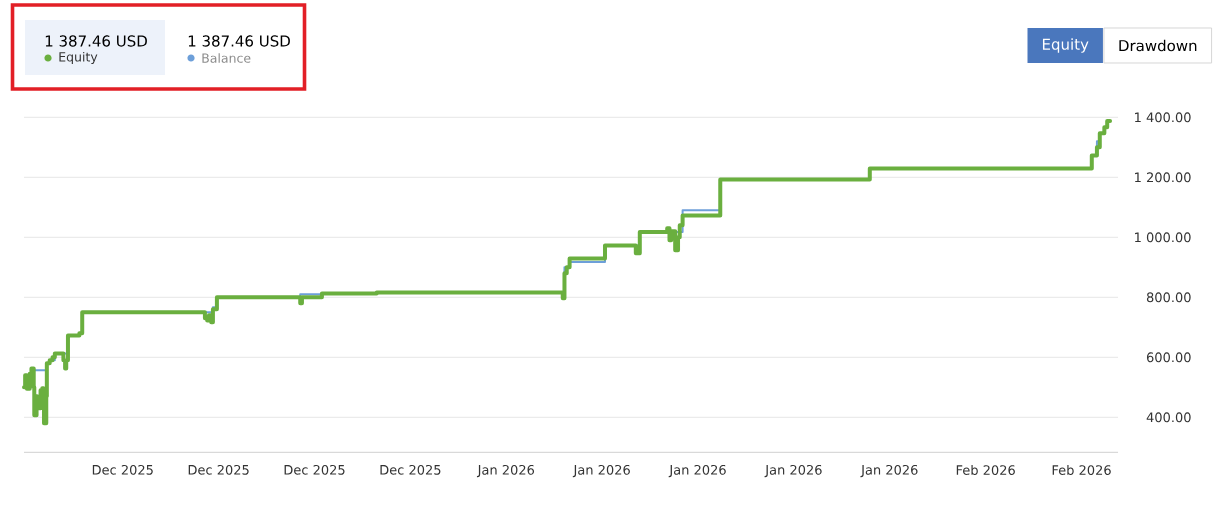 The height and width of the screenshot is (515, 1226). I want to click on text: Equity, so click(1065, 45).